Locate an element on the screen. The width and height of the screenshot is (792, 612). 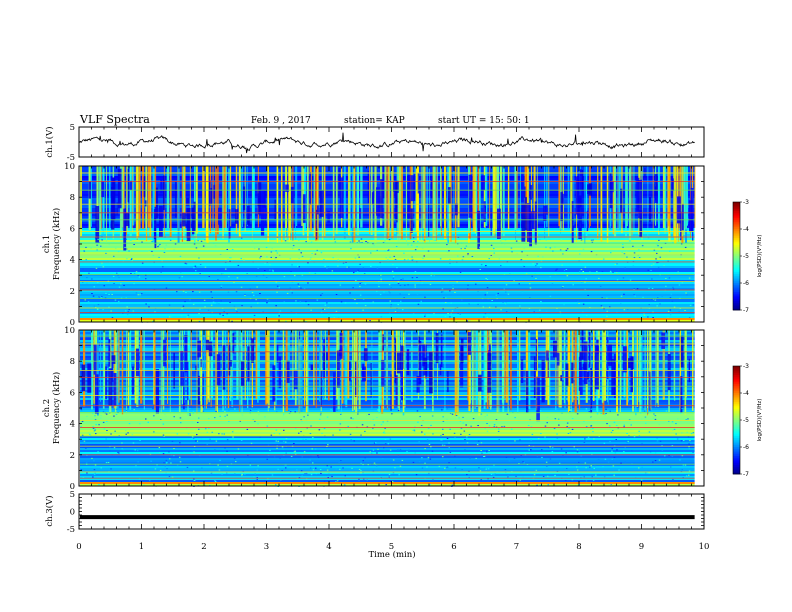
ch3-waveform-ytick-label: 5 is located at coordinates (72, 495).